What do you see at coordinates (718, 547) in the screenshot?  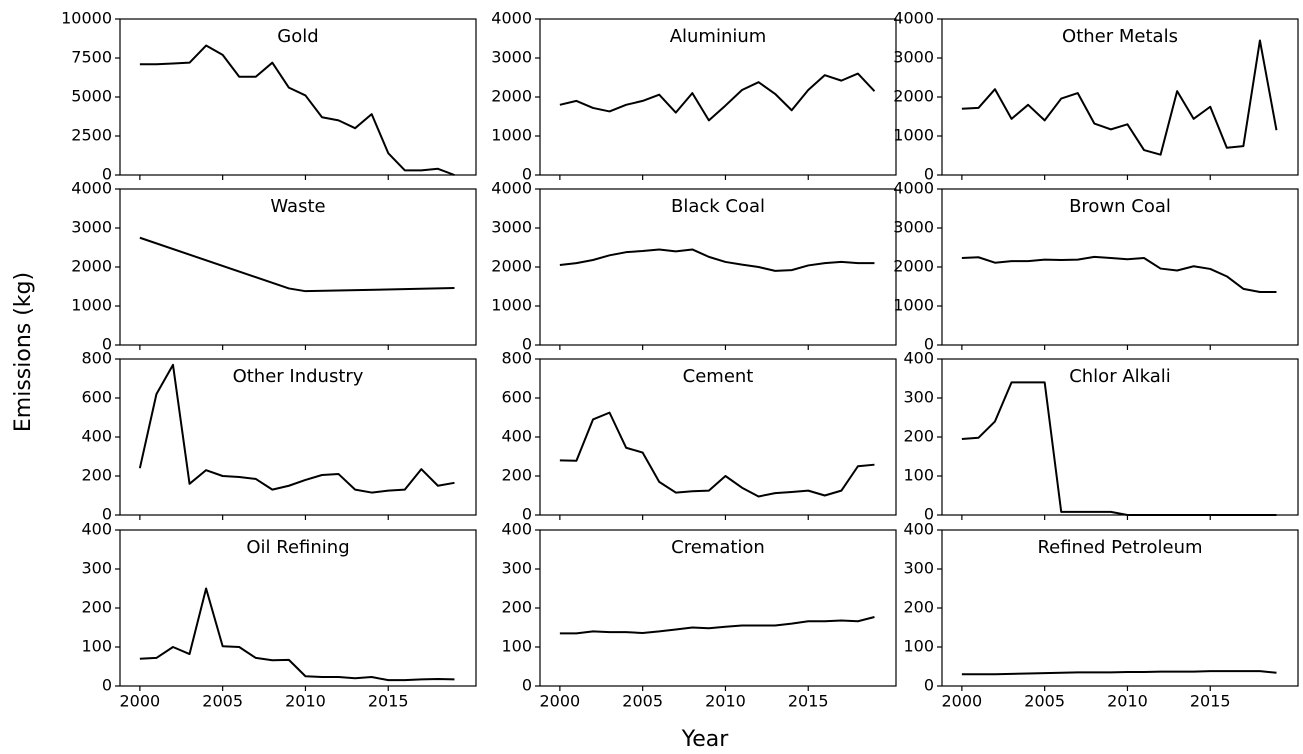 I see `panel-title: Cremation` at bounding box center [718, 547].